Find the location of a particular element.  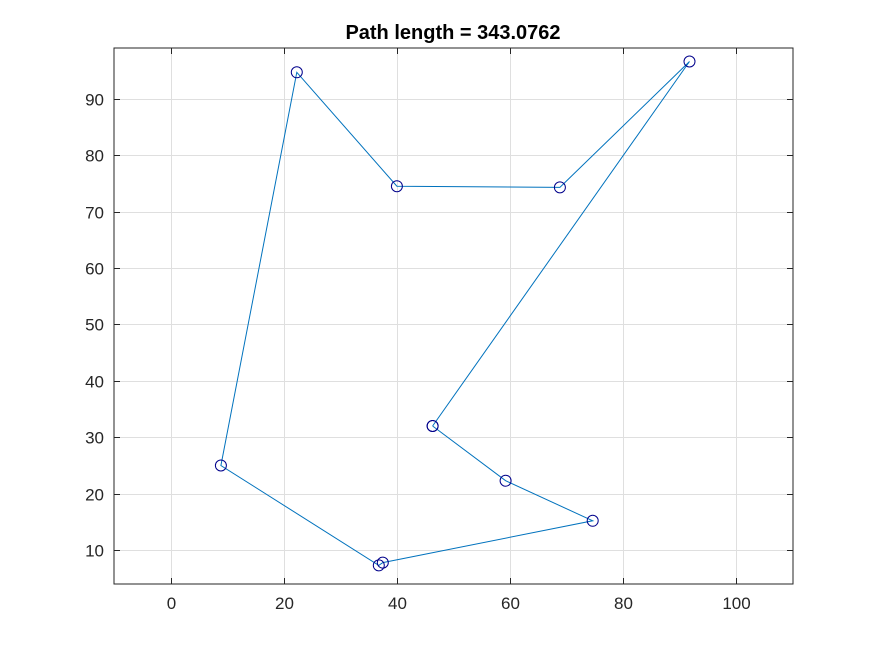

y-tick-label: 80 is located at coordinates (94, 156).